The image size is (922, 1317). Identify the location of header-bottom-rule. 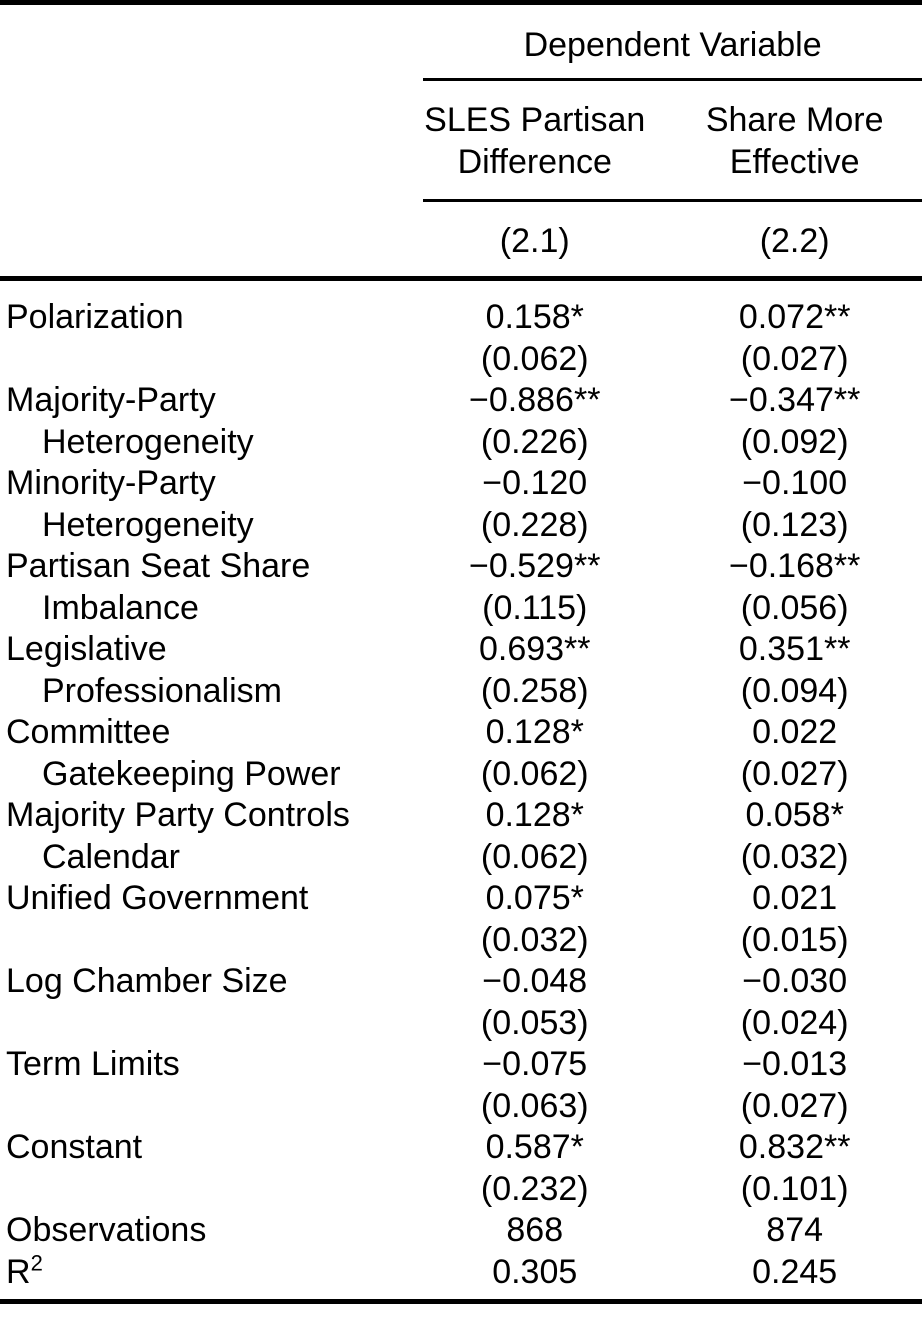
(461, 278).